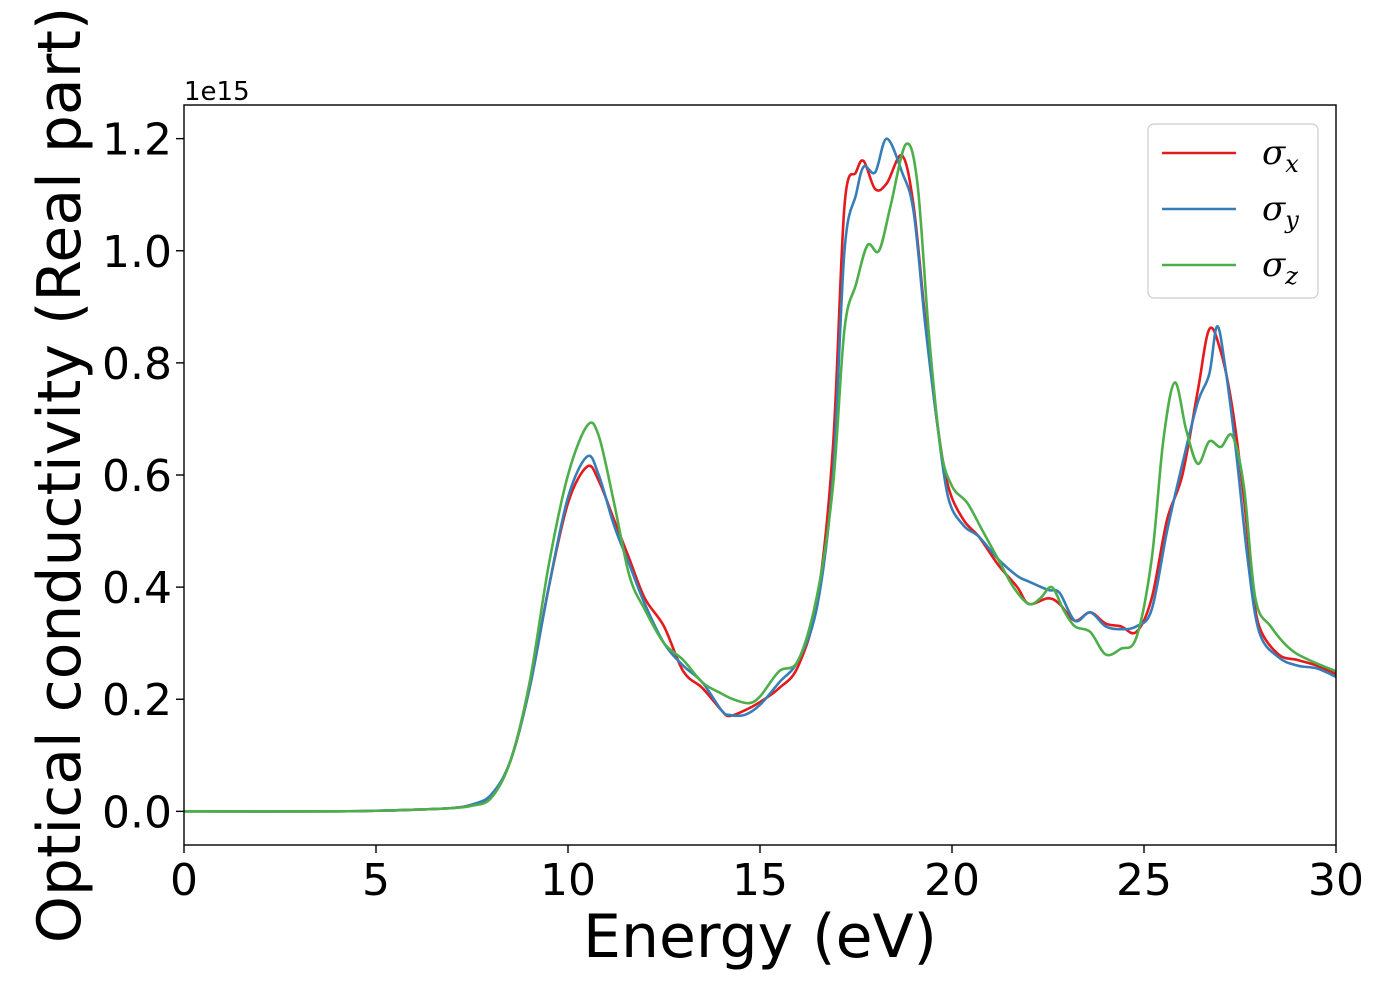 This screenshot has width=1400, height=1000. I want to click on y-tick-label: 0.6, so click(137, 476).